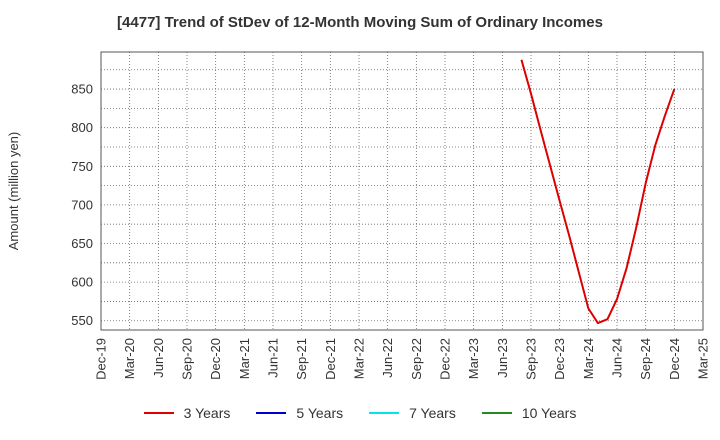  What do you see at coordinates (82, 89) in the screenshot?
I see `y-tick-label: 850` at bounding box center [82, 89].